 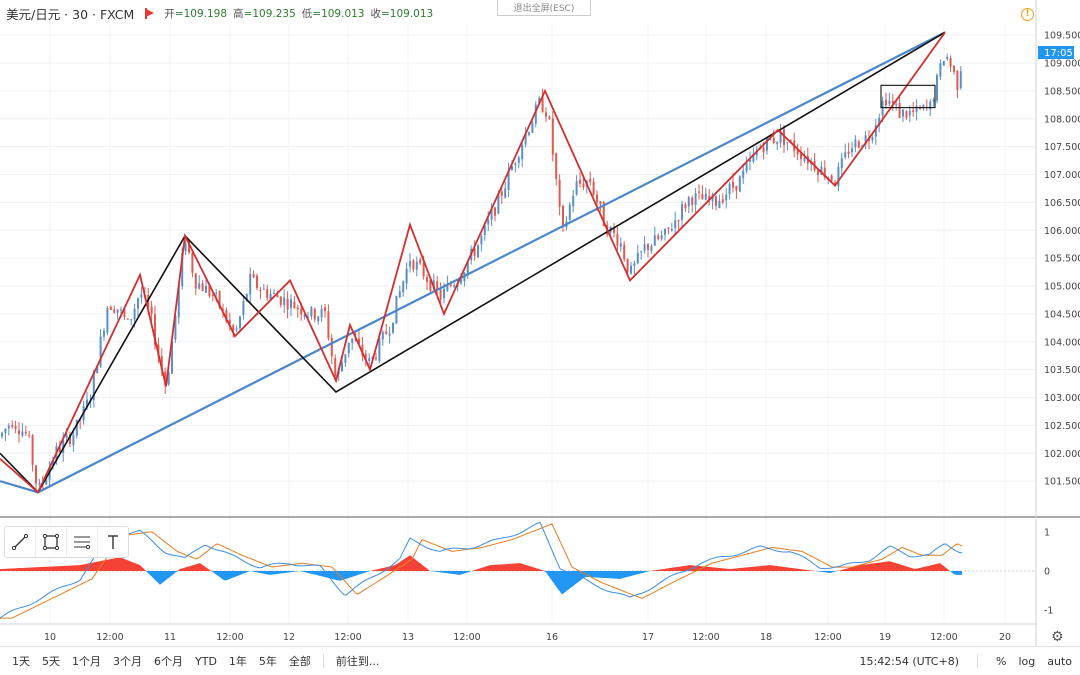 I want to click on range-3m: 3个月, so click(x=127, y=661).